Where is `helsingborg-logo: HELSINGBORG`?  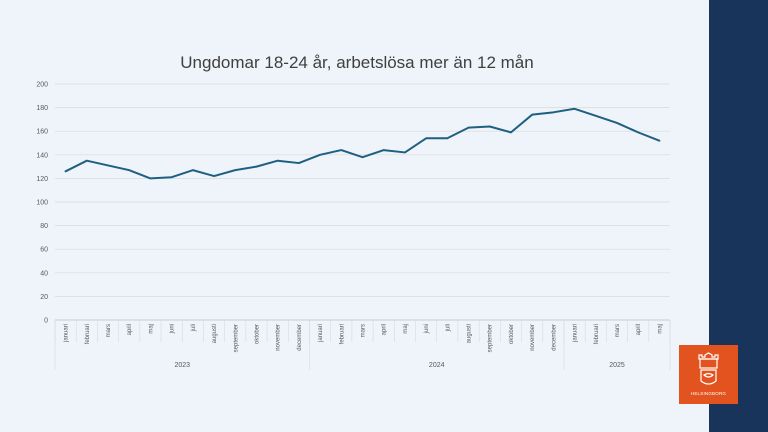 helsingborg-logo: HELSINGBORG is located at coordinates (708, 374).